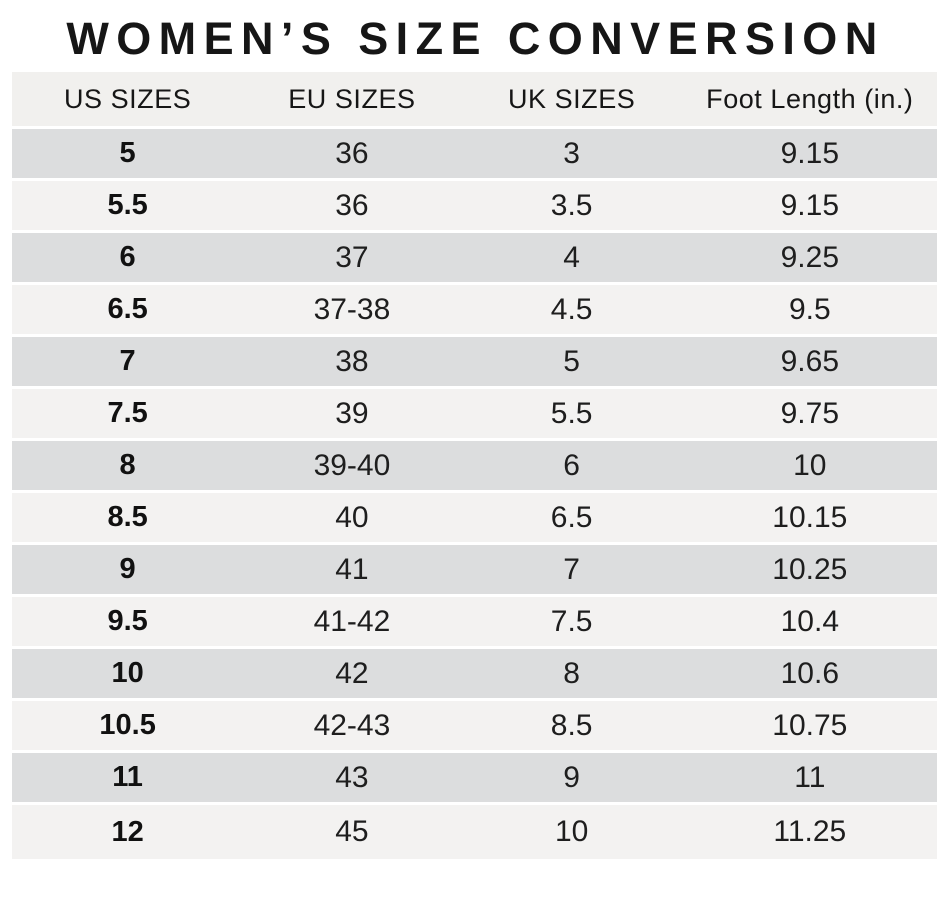 This screenshot has width=951, height=917. What do you see at coordinates (571, 99) in the screenshot?
I see `header-uk-sizes: UK SIZES` at bounding box center [571, 99].